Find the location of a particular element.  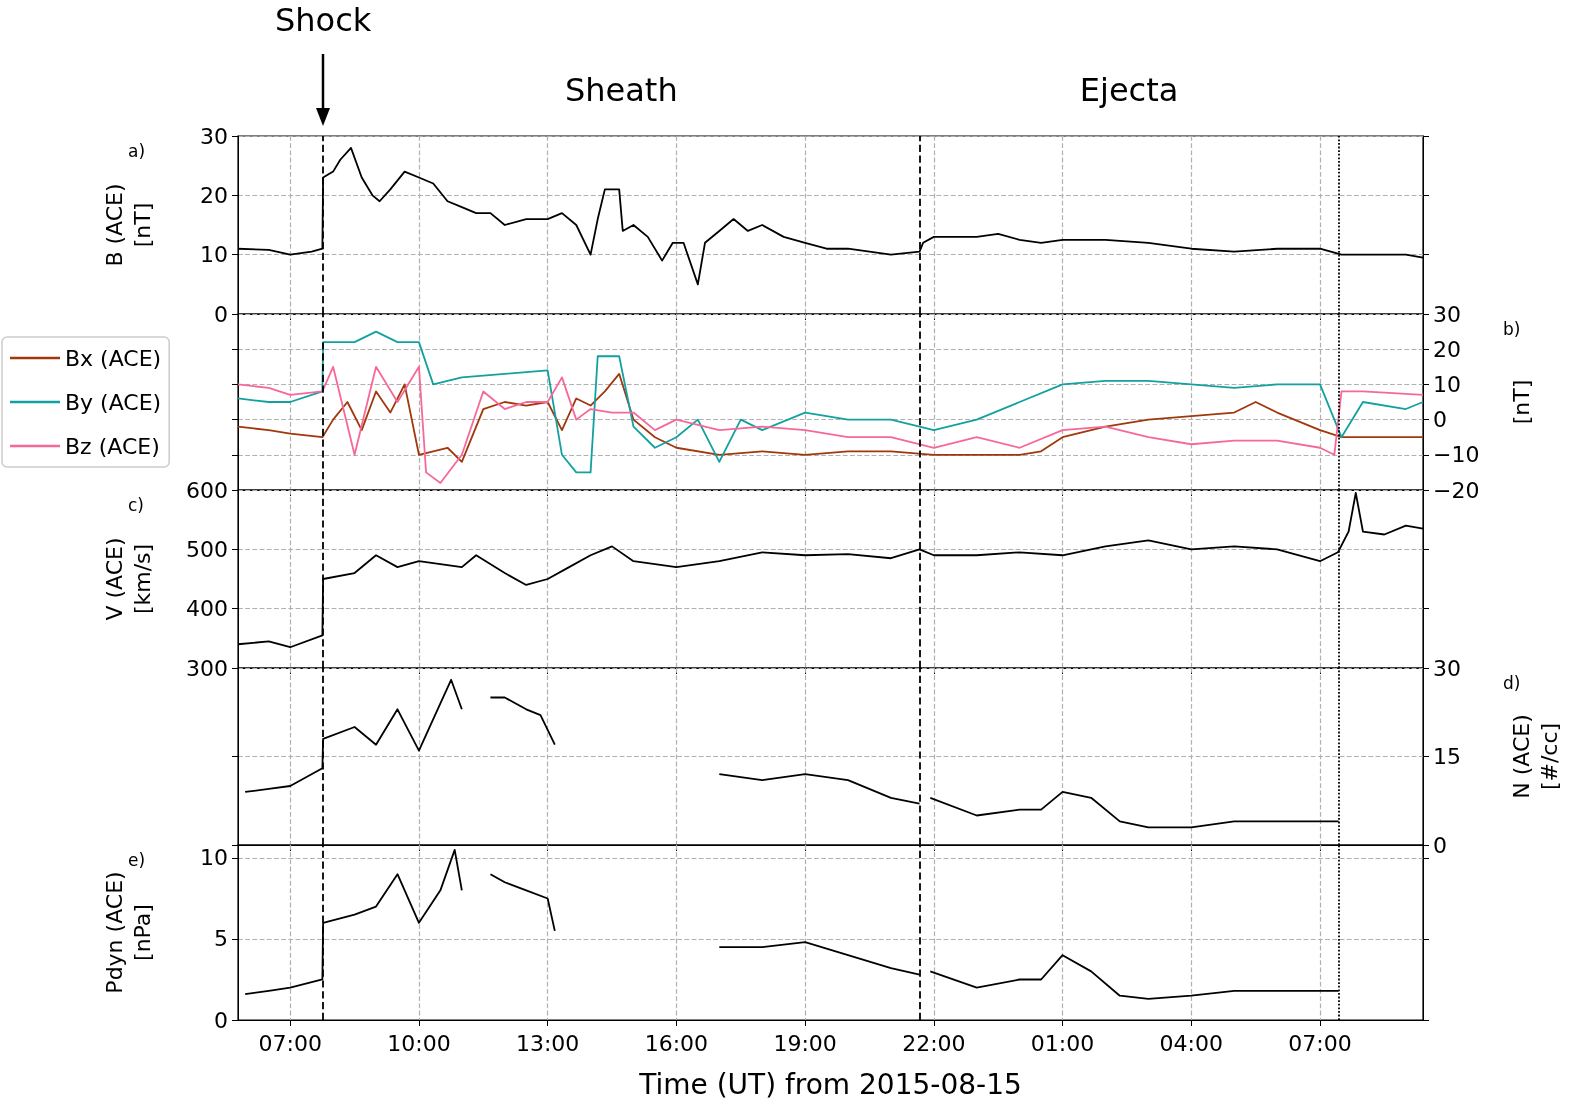

y-tick-label: 300 is located at coordinates (207, 668).